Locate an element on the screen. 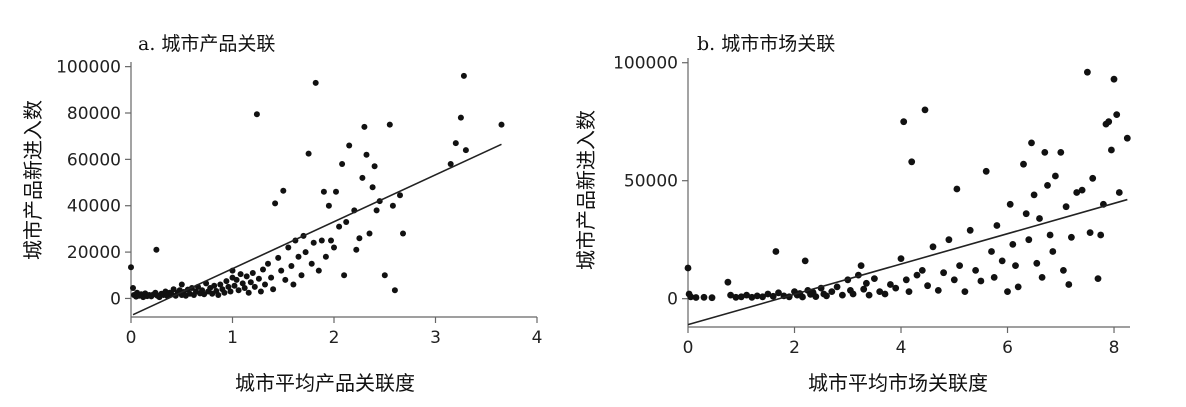  panel-b-fit-line is located at coordinates (907, 262).